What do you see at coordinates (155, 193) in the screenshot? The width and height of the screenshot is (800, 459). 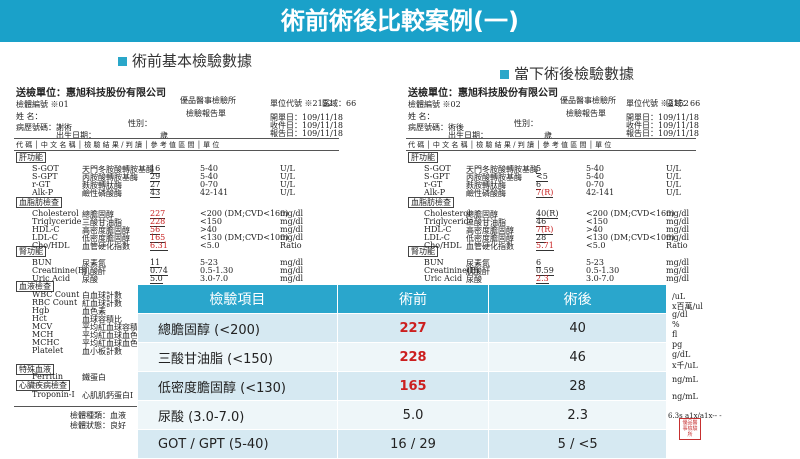 I see `result-value: 43` at bounding box center [155, 193].